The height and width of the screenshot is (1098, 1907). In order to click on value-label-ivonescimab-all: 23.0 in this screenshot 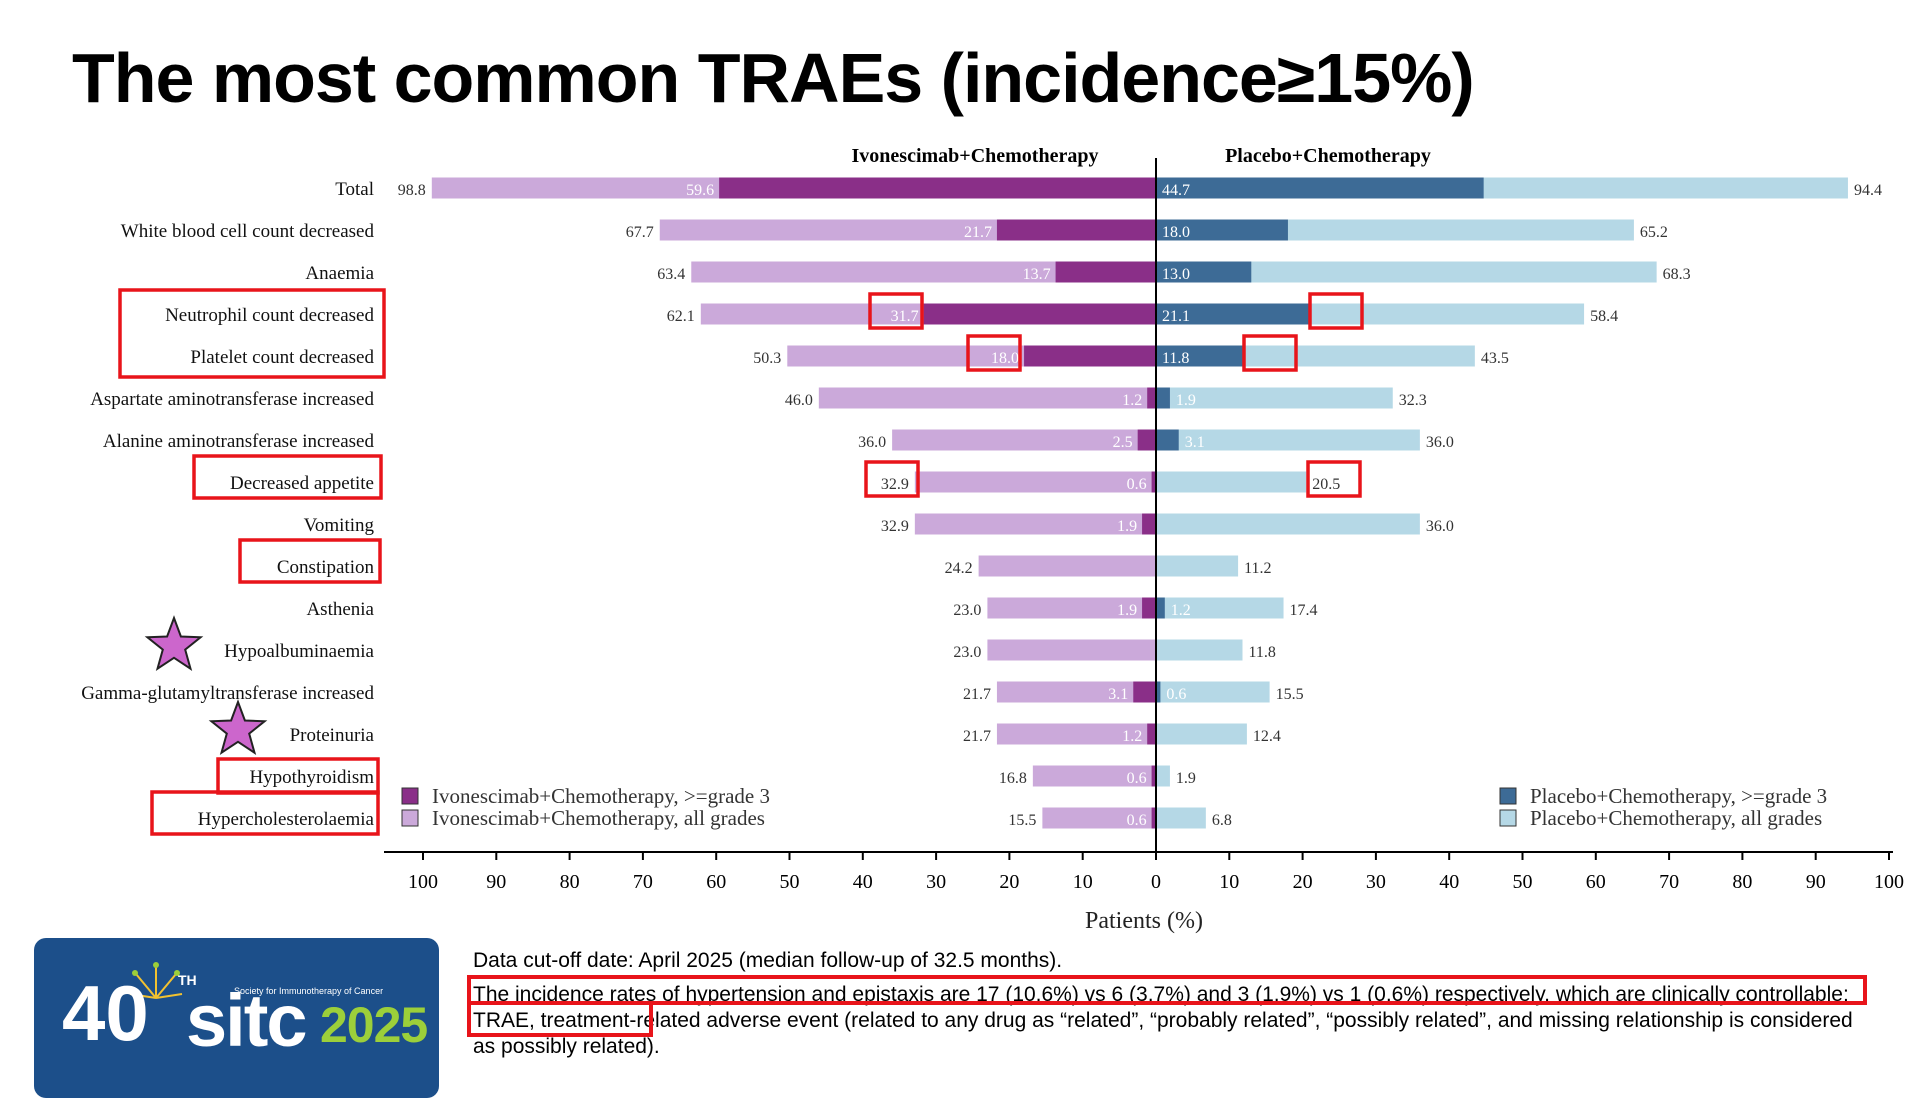, I will do `click(967, 652)`.